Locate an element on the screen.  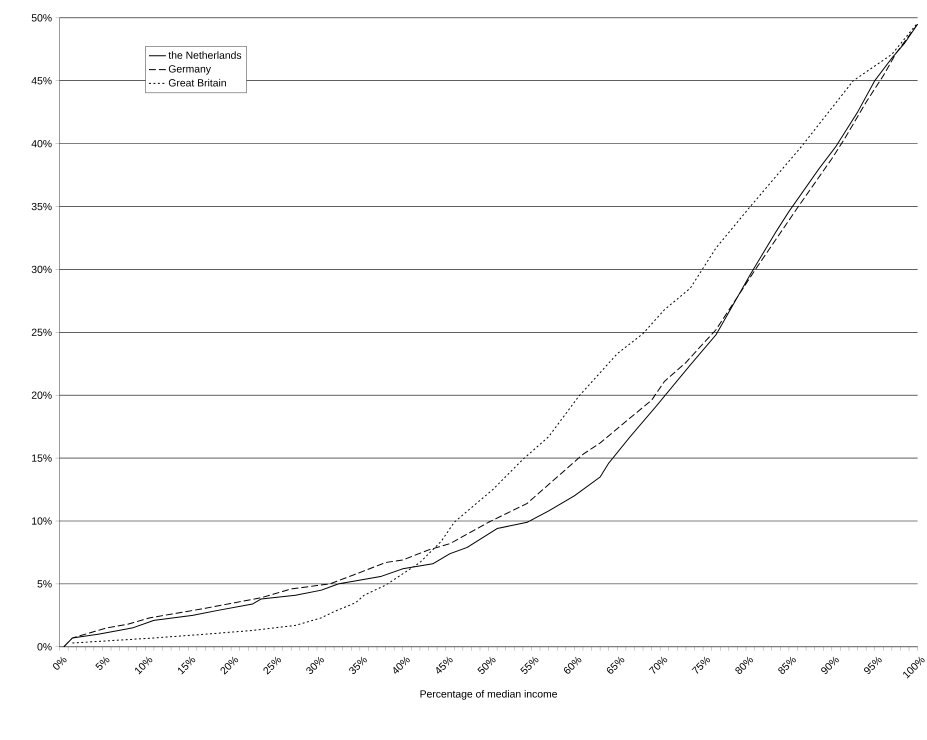
x-tick-label: 40% is located at coordinates (401, 665).